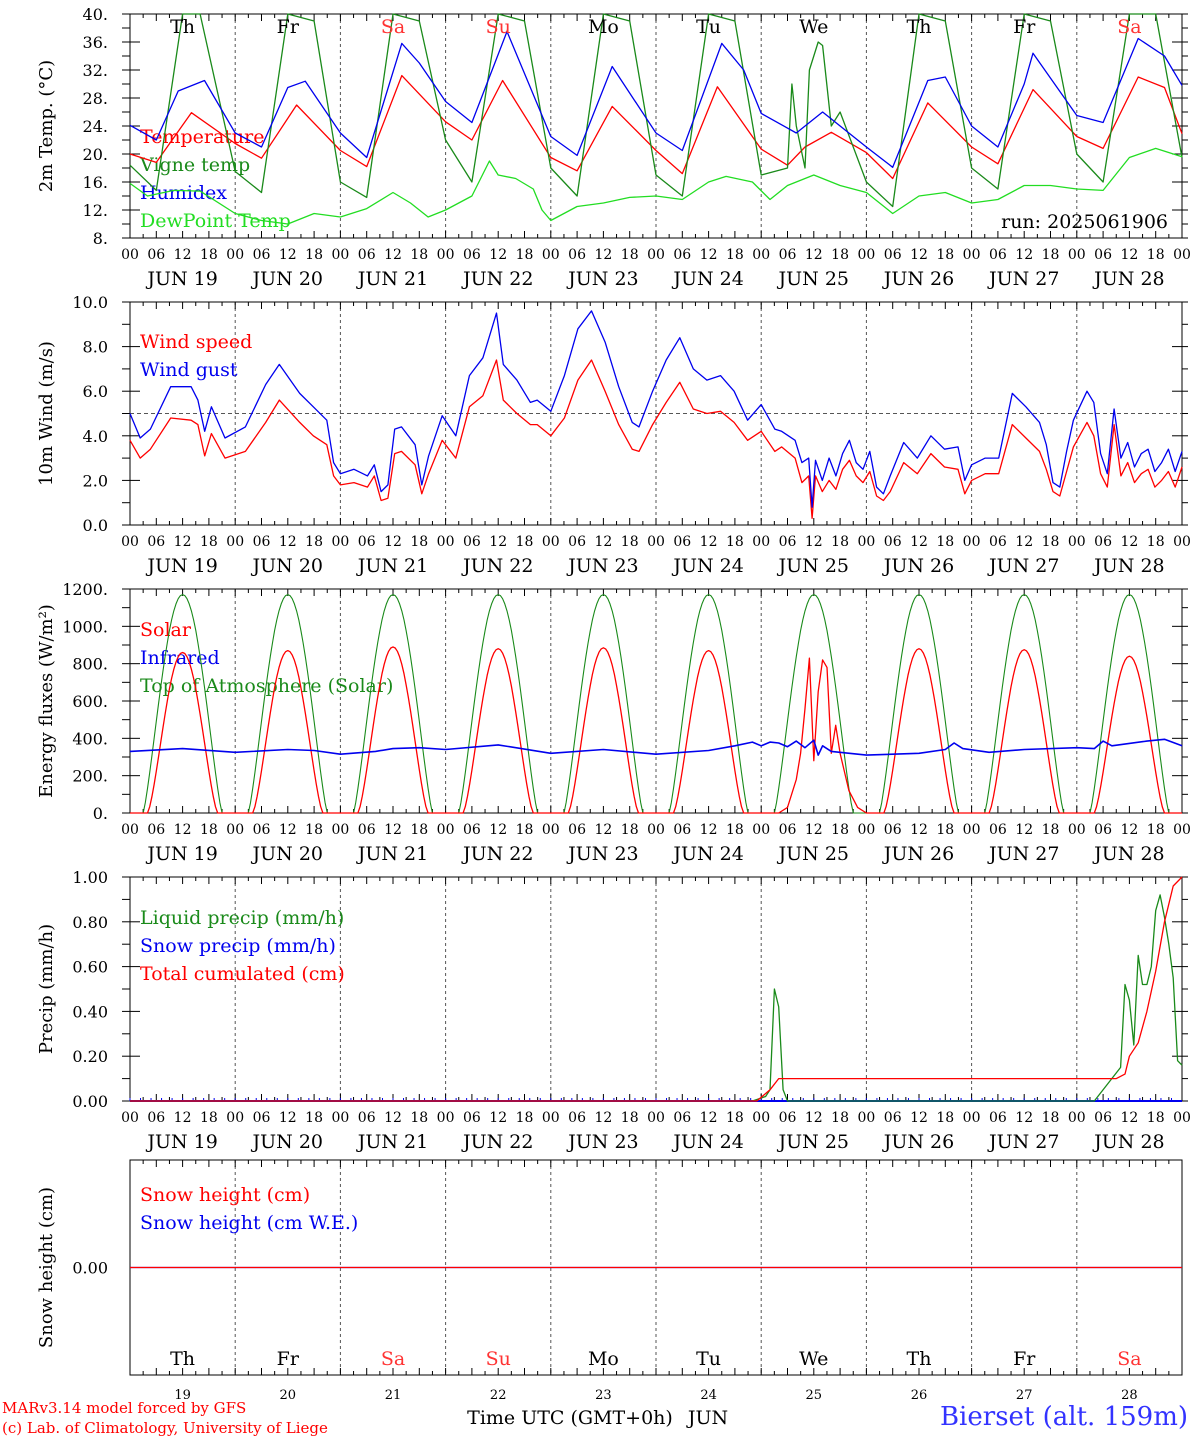 The image size is (1194, 1440). What do you see at coordinates (181, 1142) in the screenshot?
I see `panel4-date-label: JUN 19` at bounding box center [181, 1142].